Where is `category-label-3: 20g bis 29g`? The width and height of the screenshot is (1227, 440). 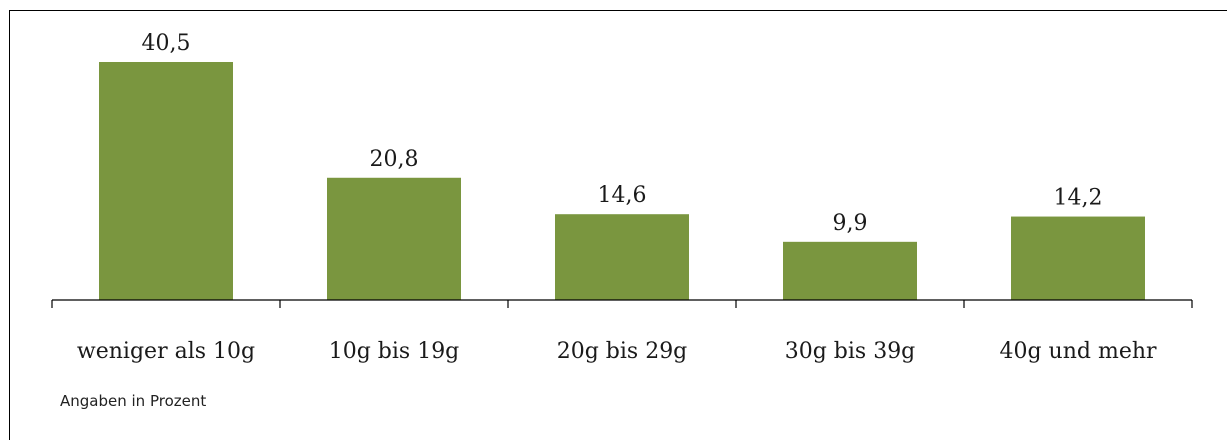 category-label-3: 20g bis 29g is located at coordinates (622, 351).